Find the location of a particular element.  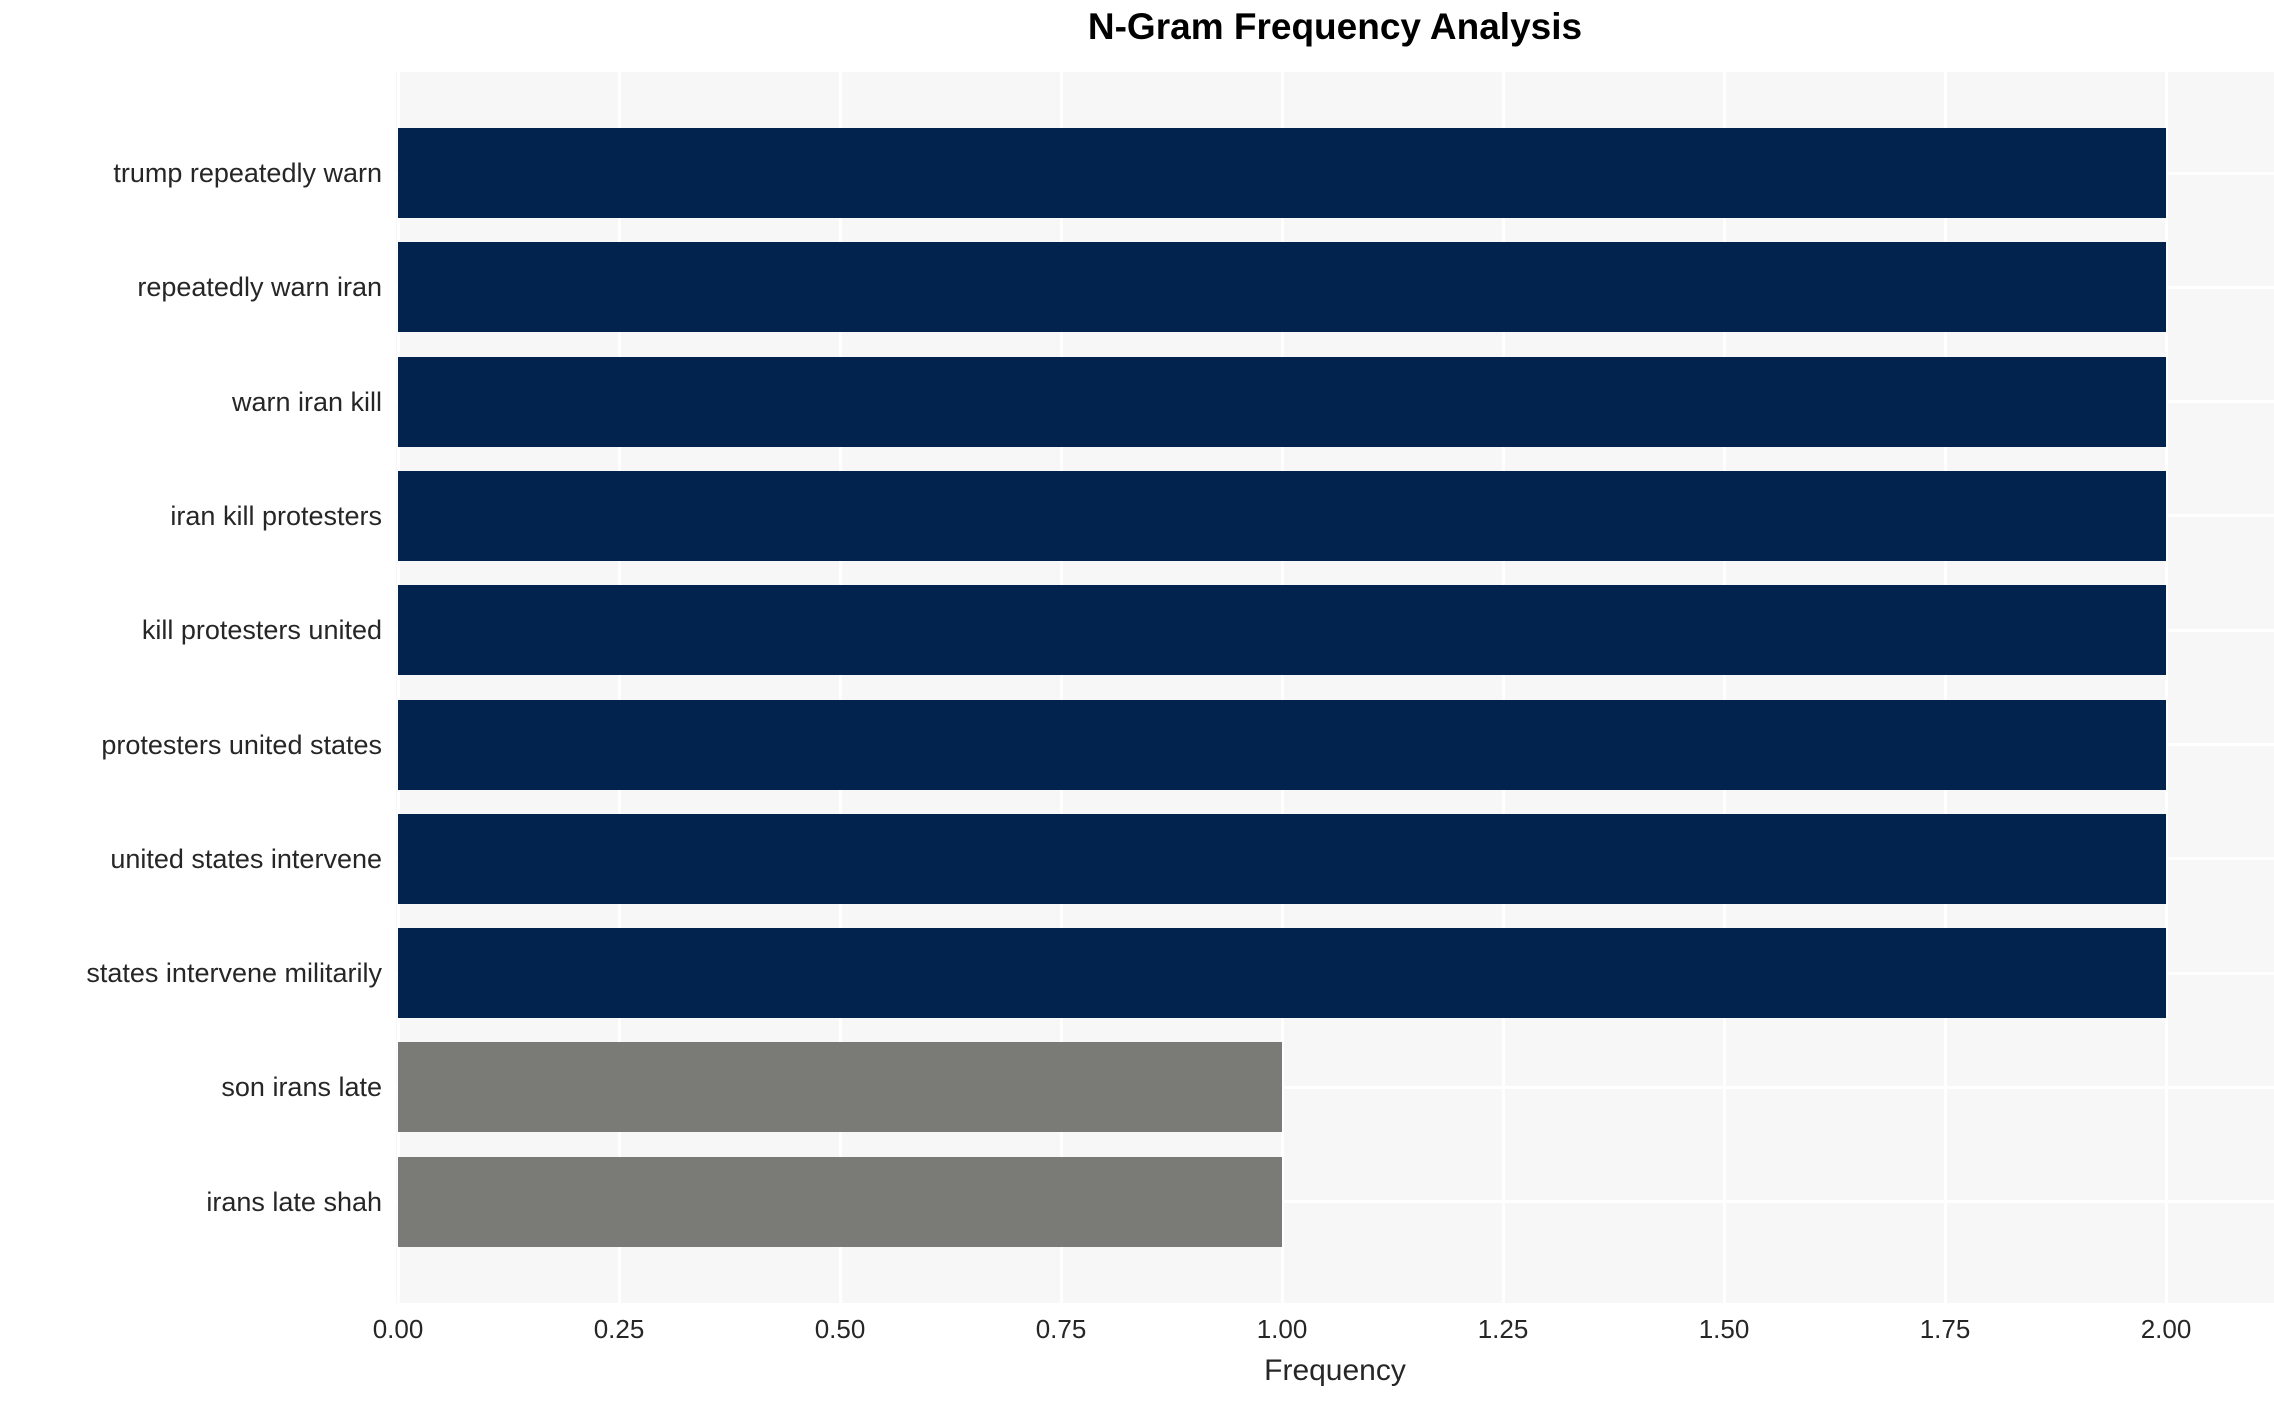

x-tick-label: 2.00 is located at coordinates (2166, 1329).